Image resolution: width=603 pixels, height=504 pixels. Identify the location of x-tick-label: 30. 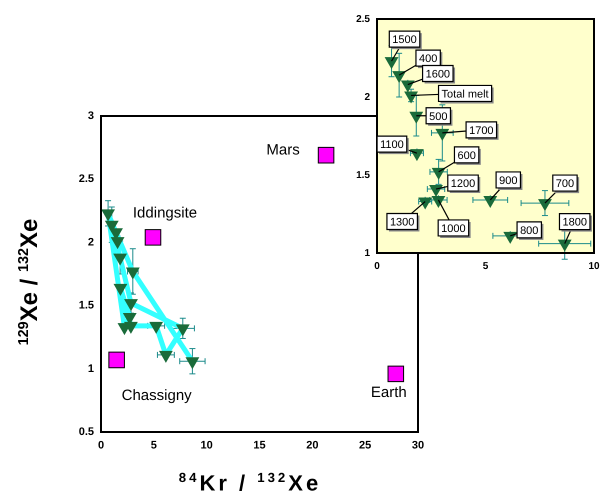
(418, 446).